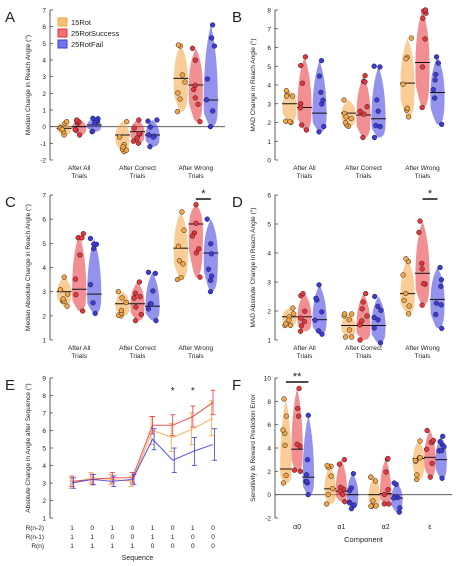  What do you see at coordinates (319, 96) in the screenshot?
I see `violin-25RotFail` at bounding box center [319, 96].